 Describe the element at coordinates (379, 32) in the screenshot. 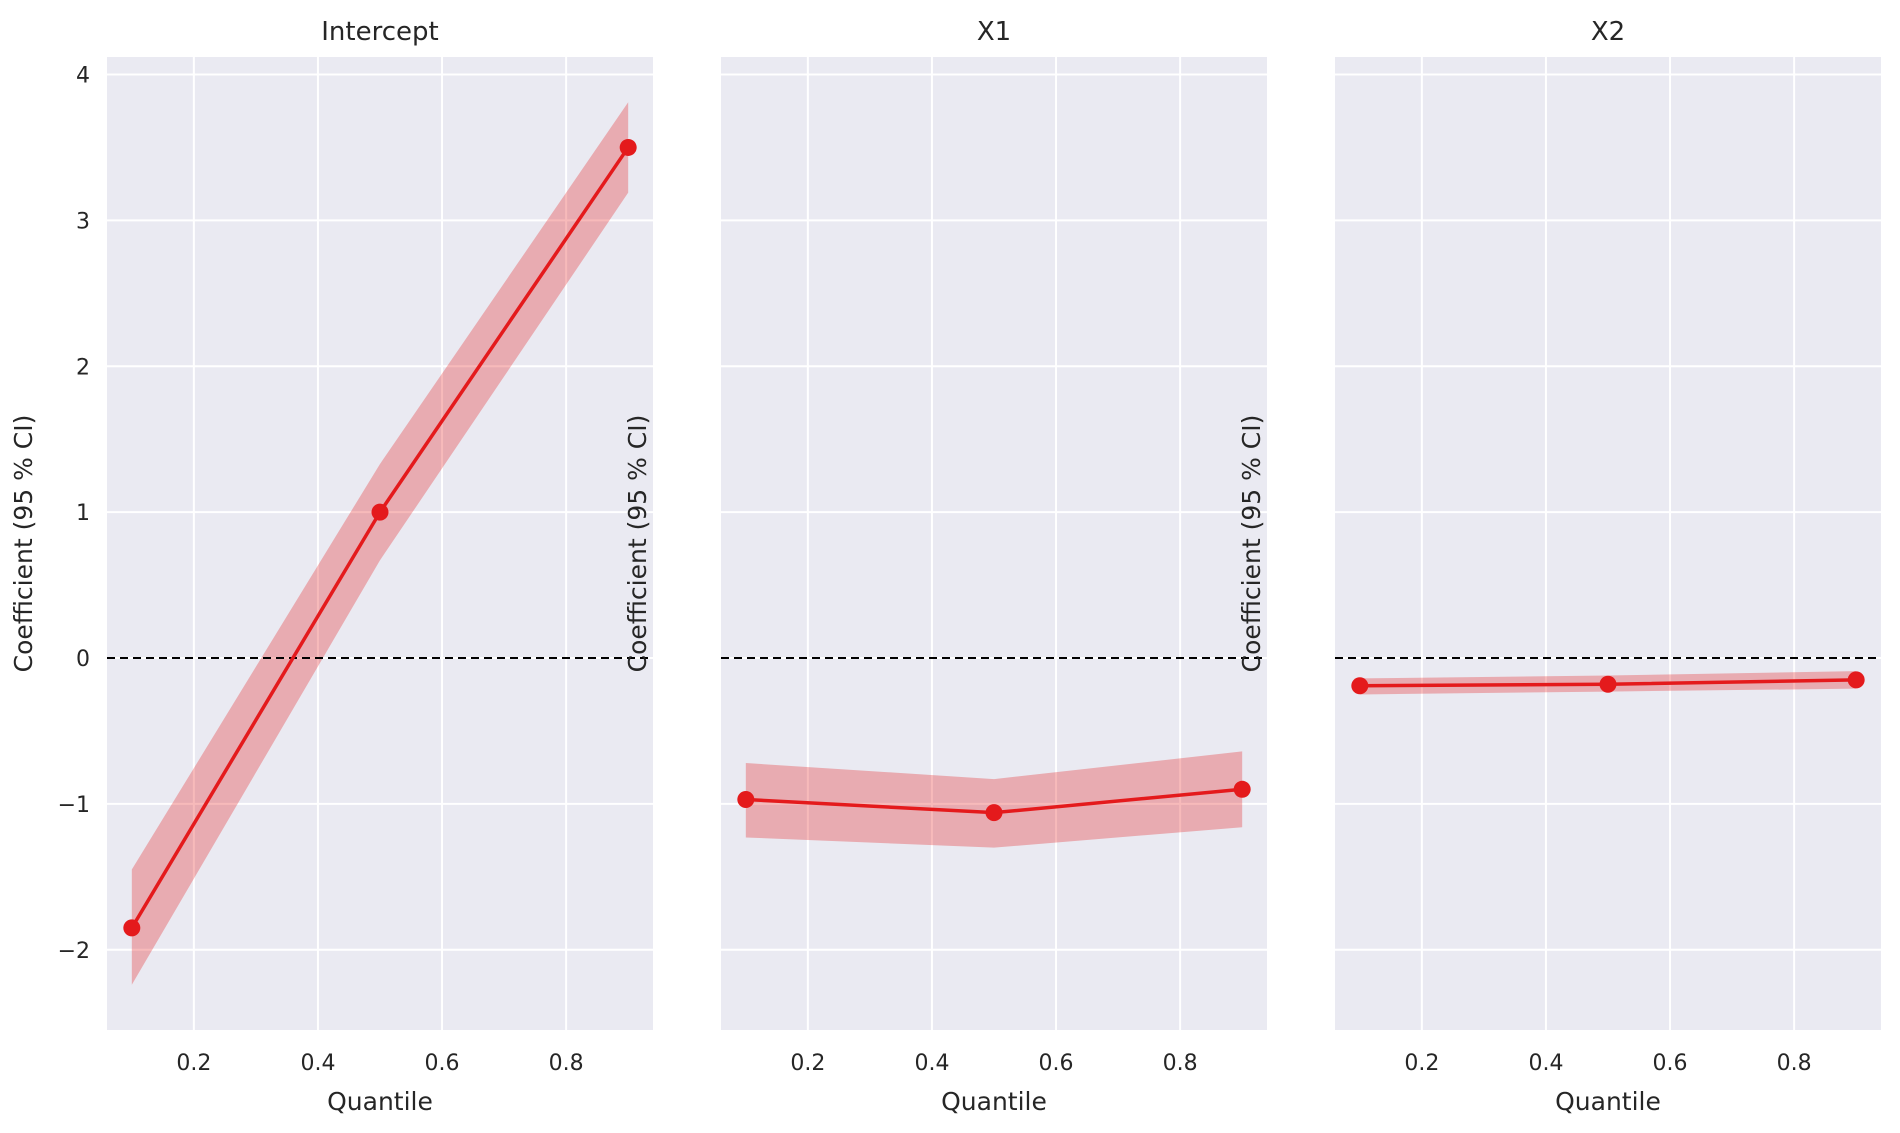

I see `panel-title-intercept: Intercept` at that location.